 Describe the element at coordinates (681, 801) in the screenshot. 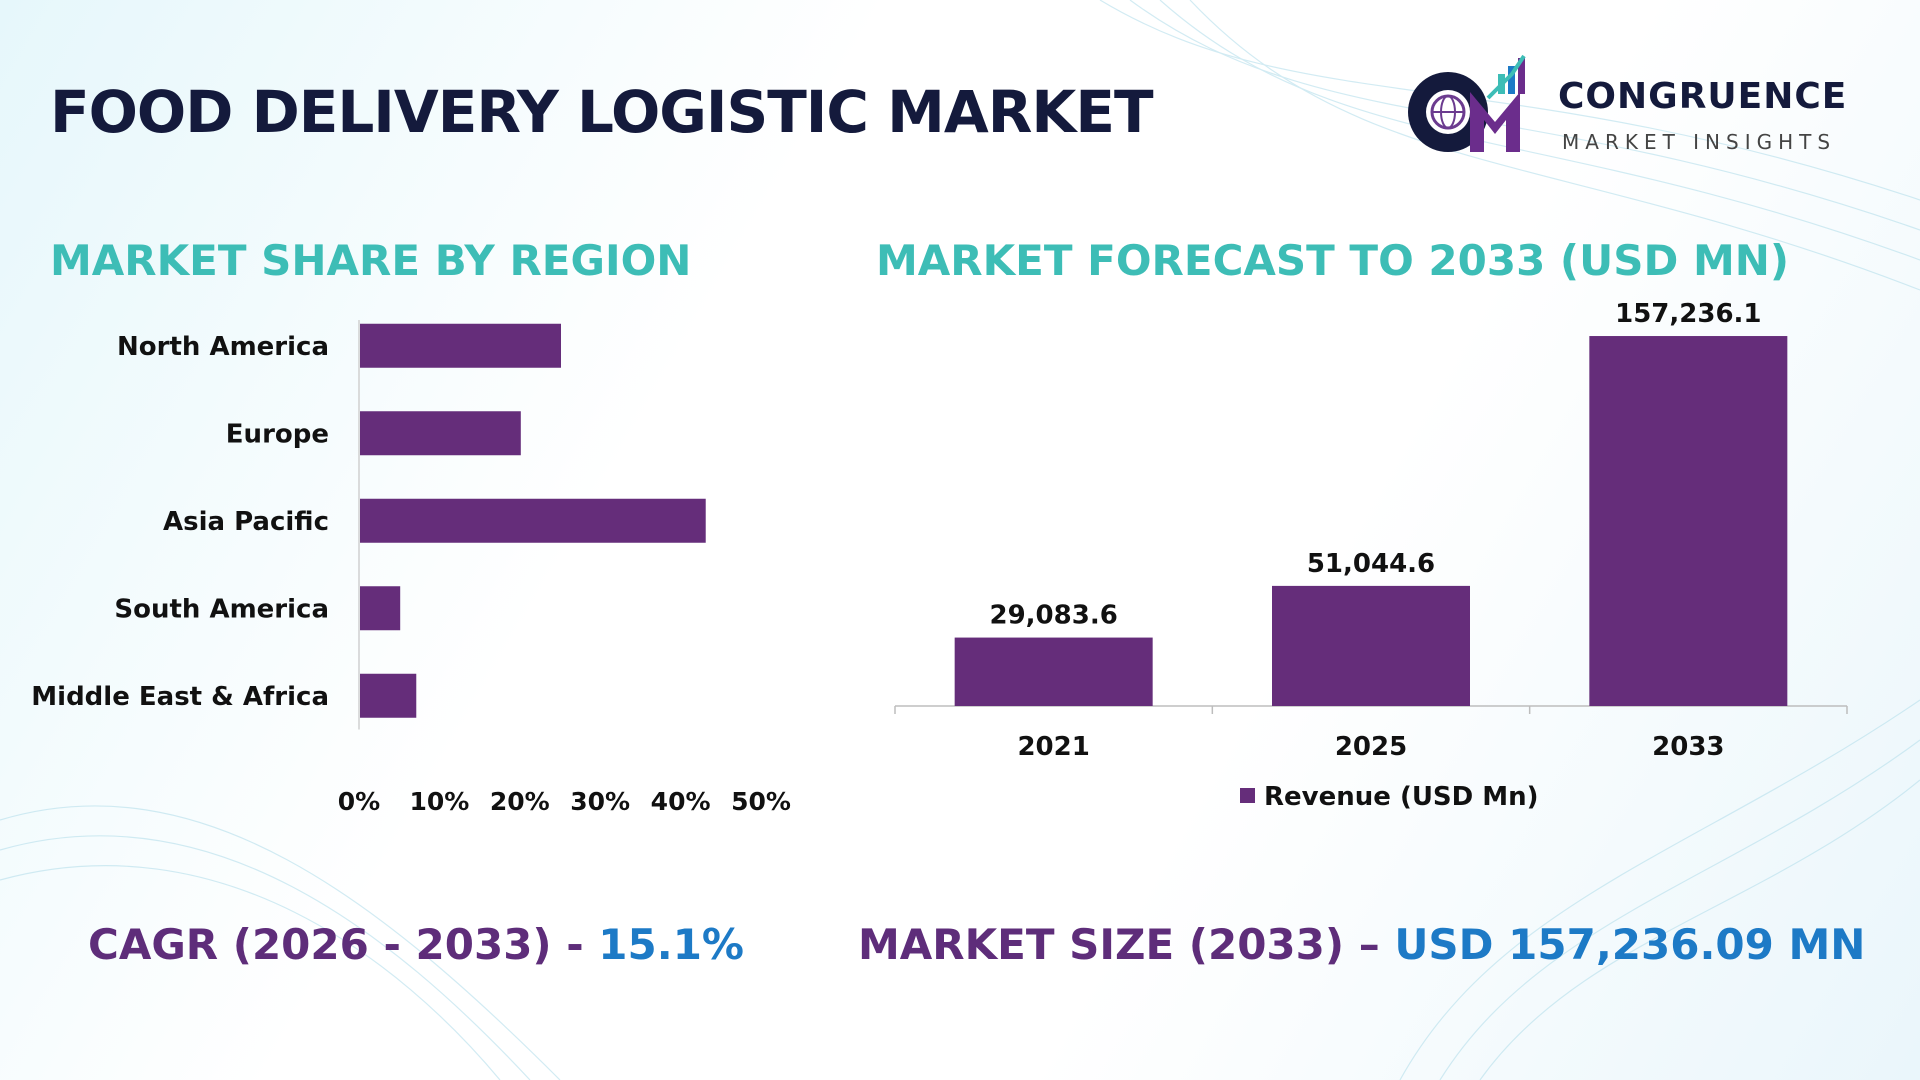

I see `x-tick-label: 40%` at that location.